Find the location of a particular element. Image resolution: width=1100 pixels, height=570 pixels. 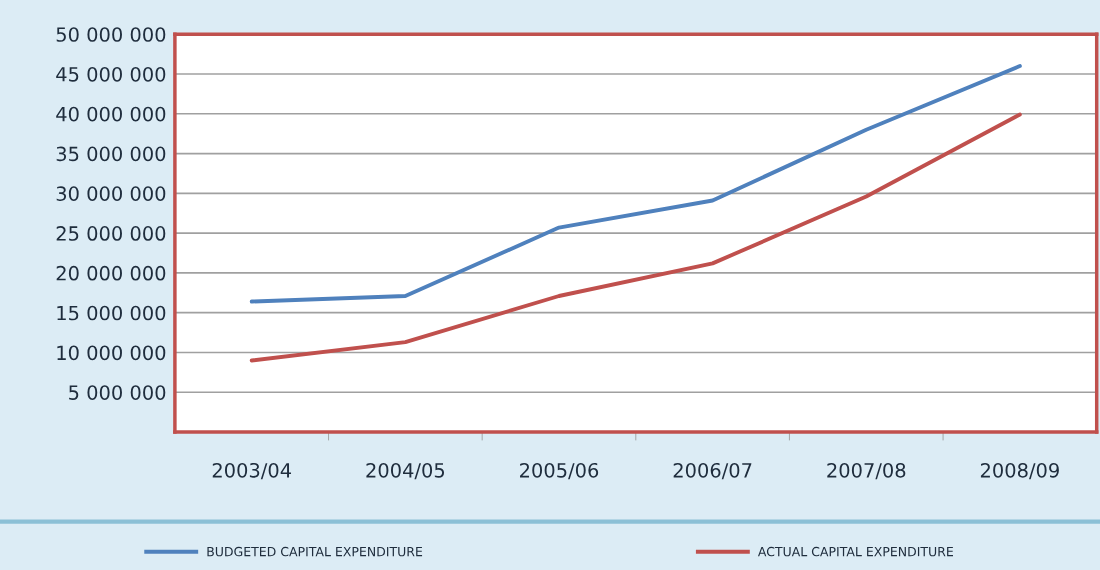

y-tick-label: 35 000 000 is located at coordinates (111, 154).